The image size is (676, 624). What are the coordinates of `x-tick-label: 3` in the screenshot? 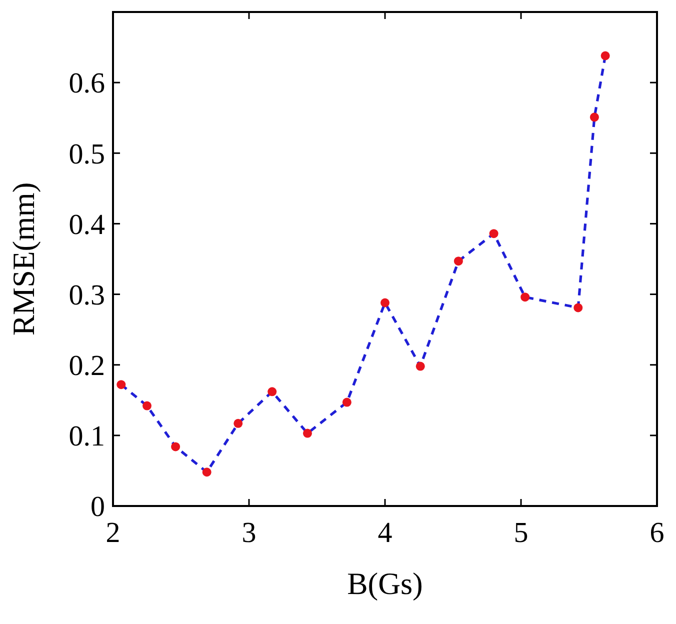 It's located at (249, 533).